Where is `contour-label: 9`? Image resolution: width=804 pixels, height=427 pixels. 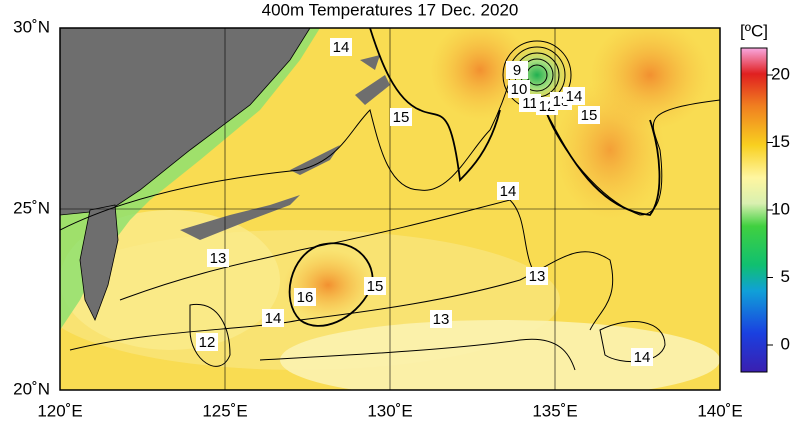 contour-label: 9 is located at coordinates (517, 70).